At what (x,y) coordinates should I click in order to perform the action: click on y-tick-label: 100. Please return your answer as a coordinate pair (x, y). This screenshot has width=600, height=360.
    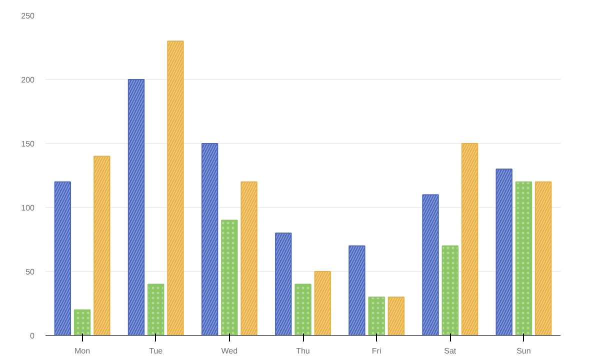
    Looking at the image, I should click on (28, 208).